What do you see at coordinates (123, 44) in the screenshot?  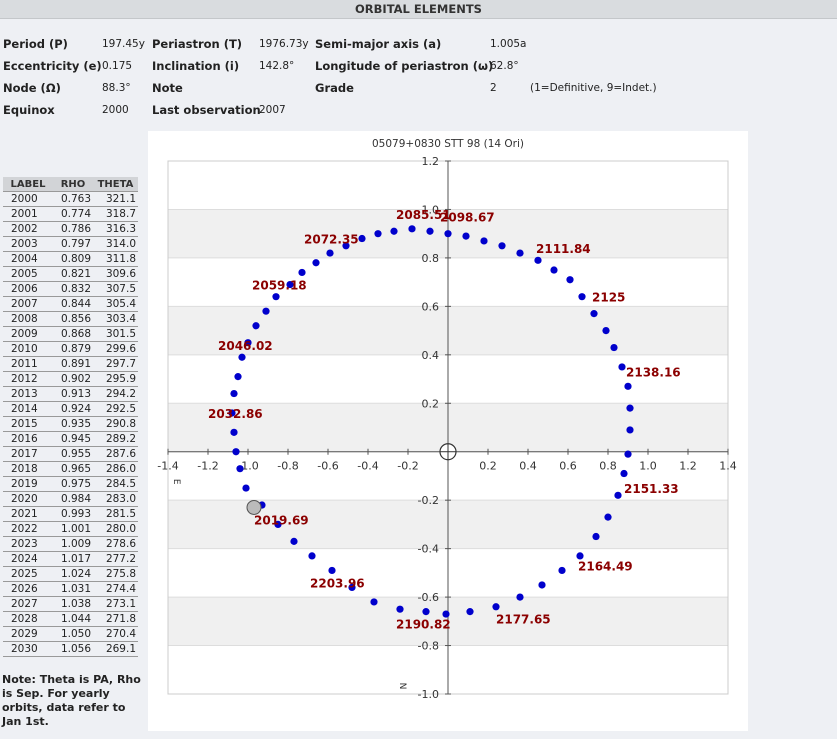 I see `period-value: 197.45y` at bounding box center [123, 44].